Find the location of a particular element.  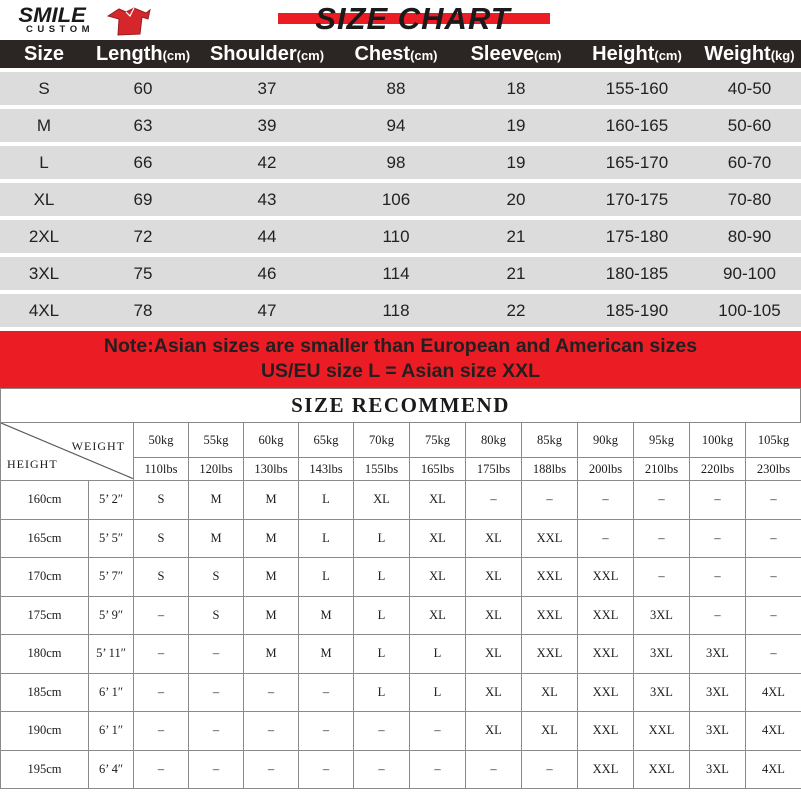

row-header-height-cm: 195cm is located at coordinates (44, 769).